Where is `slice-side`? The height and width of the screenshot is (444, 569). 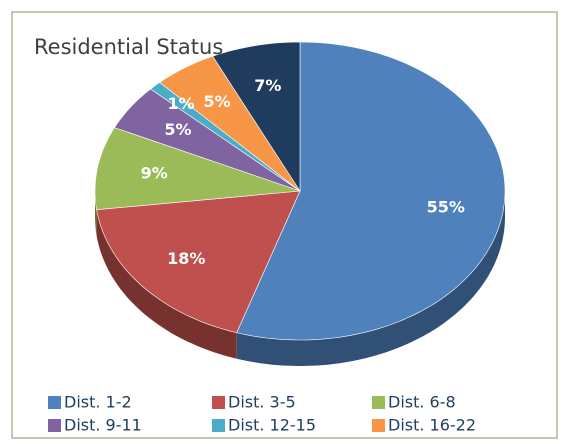
slice-side is located at coordinates (166, 284).